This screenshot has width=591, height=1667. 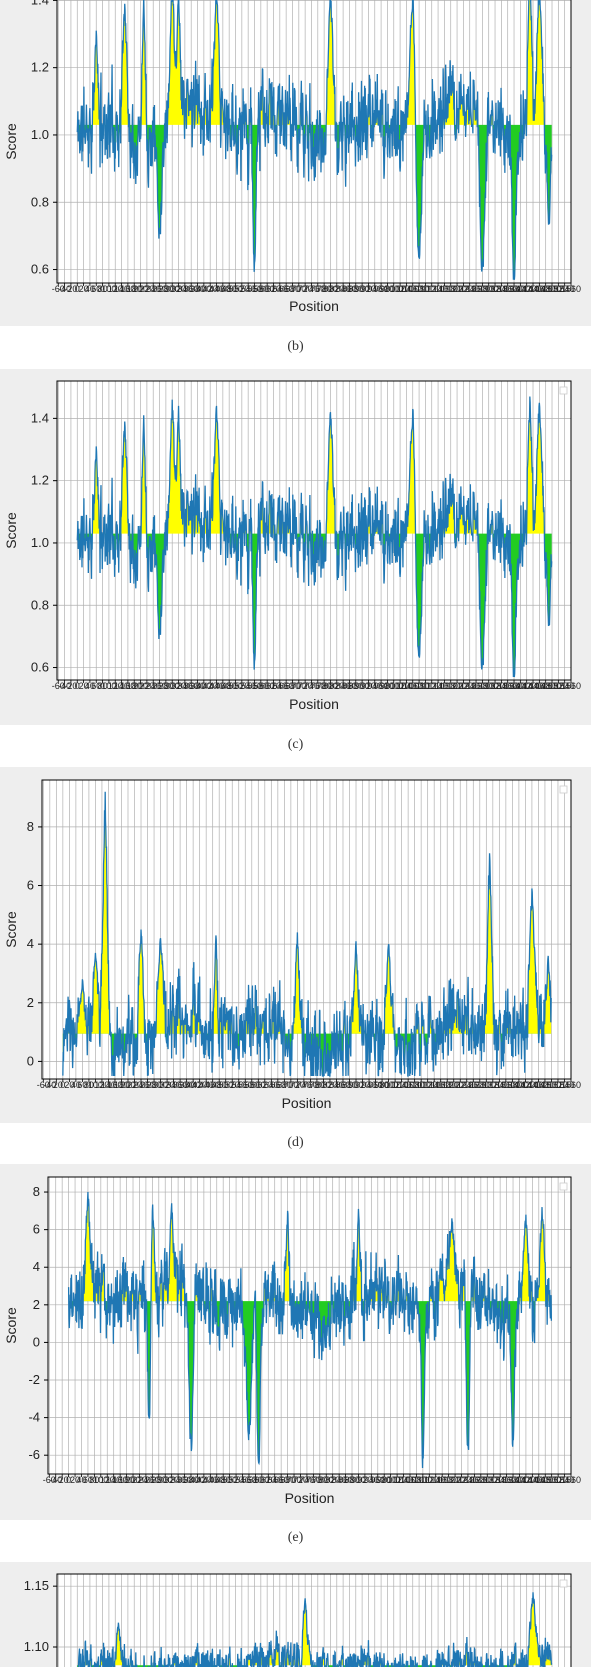 I want to click on x-tick-label: 0, so click(x=77, y=289).